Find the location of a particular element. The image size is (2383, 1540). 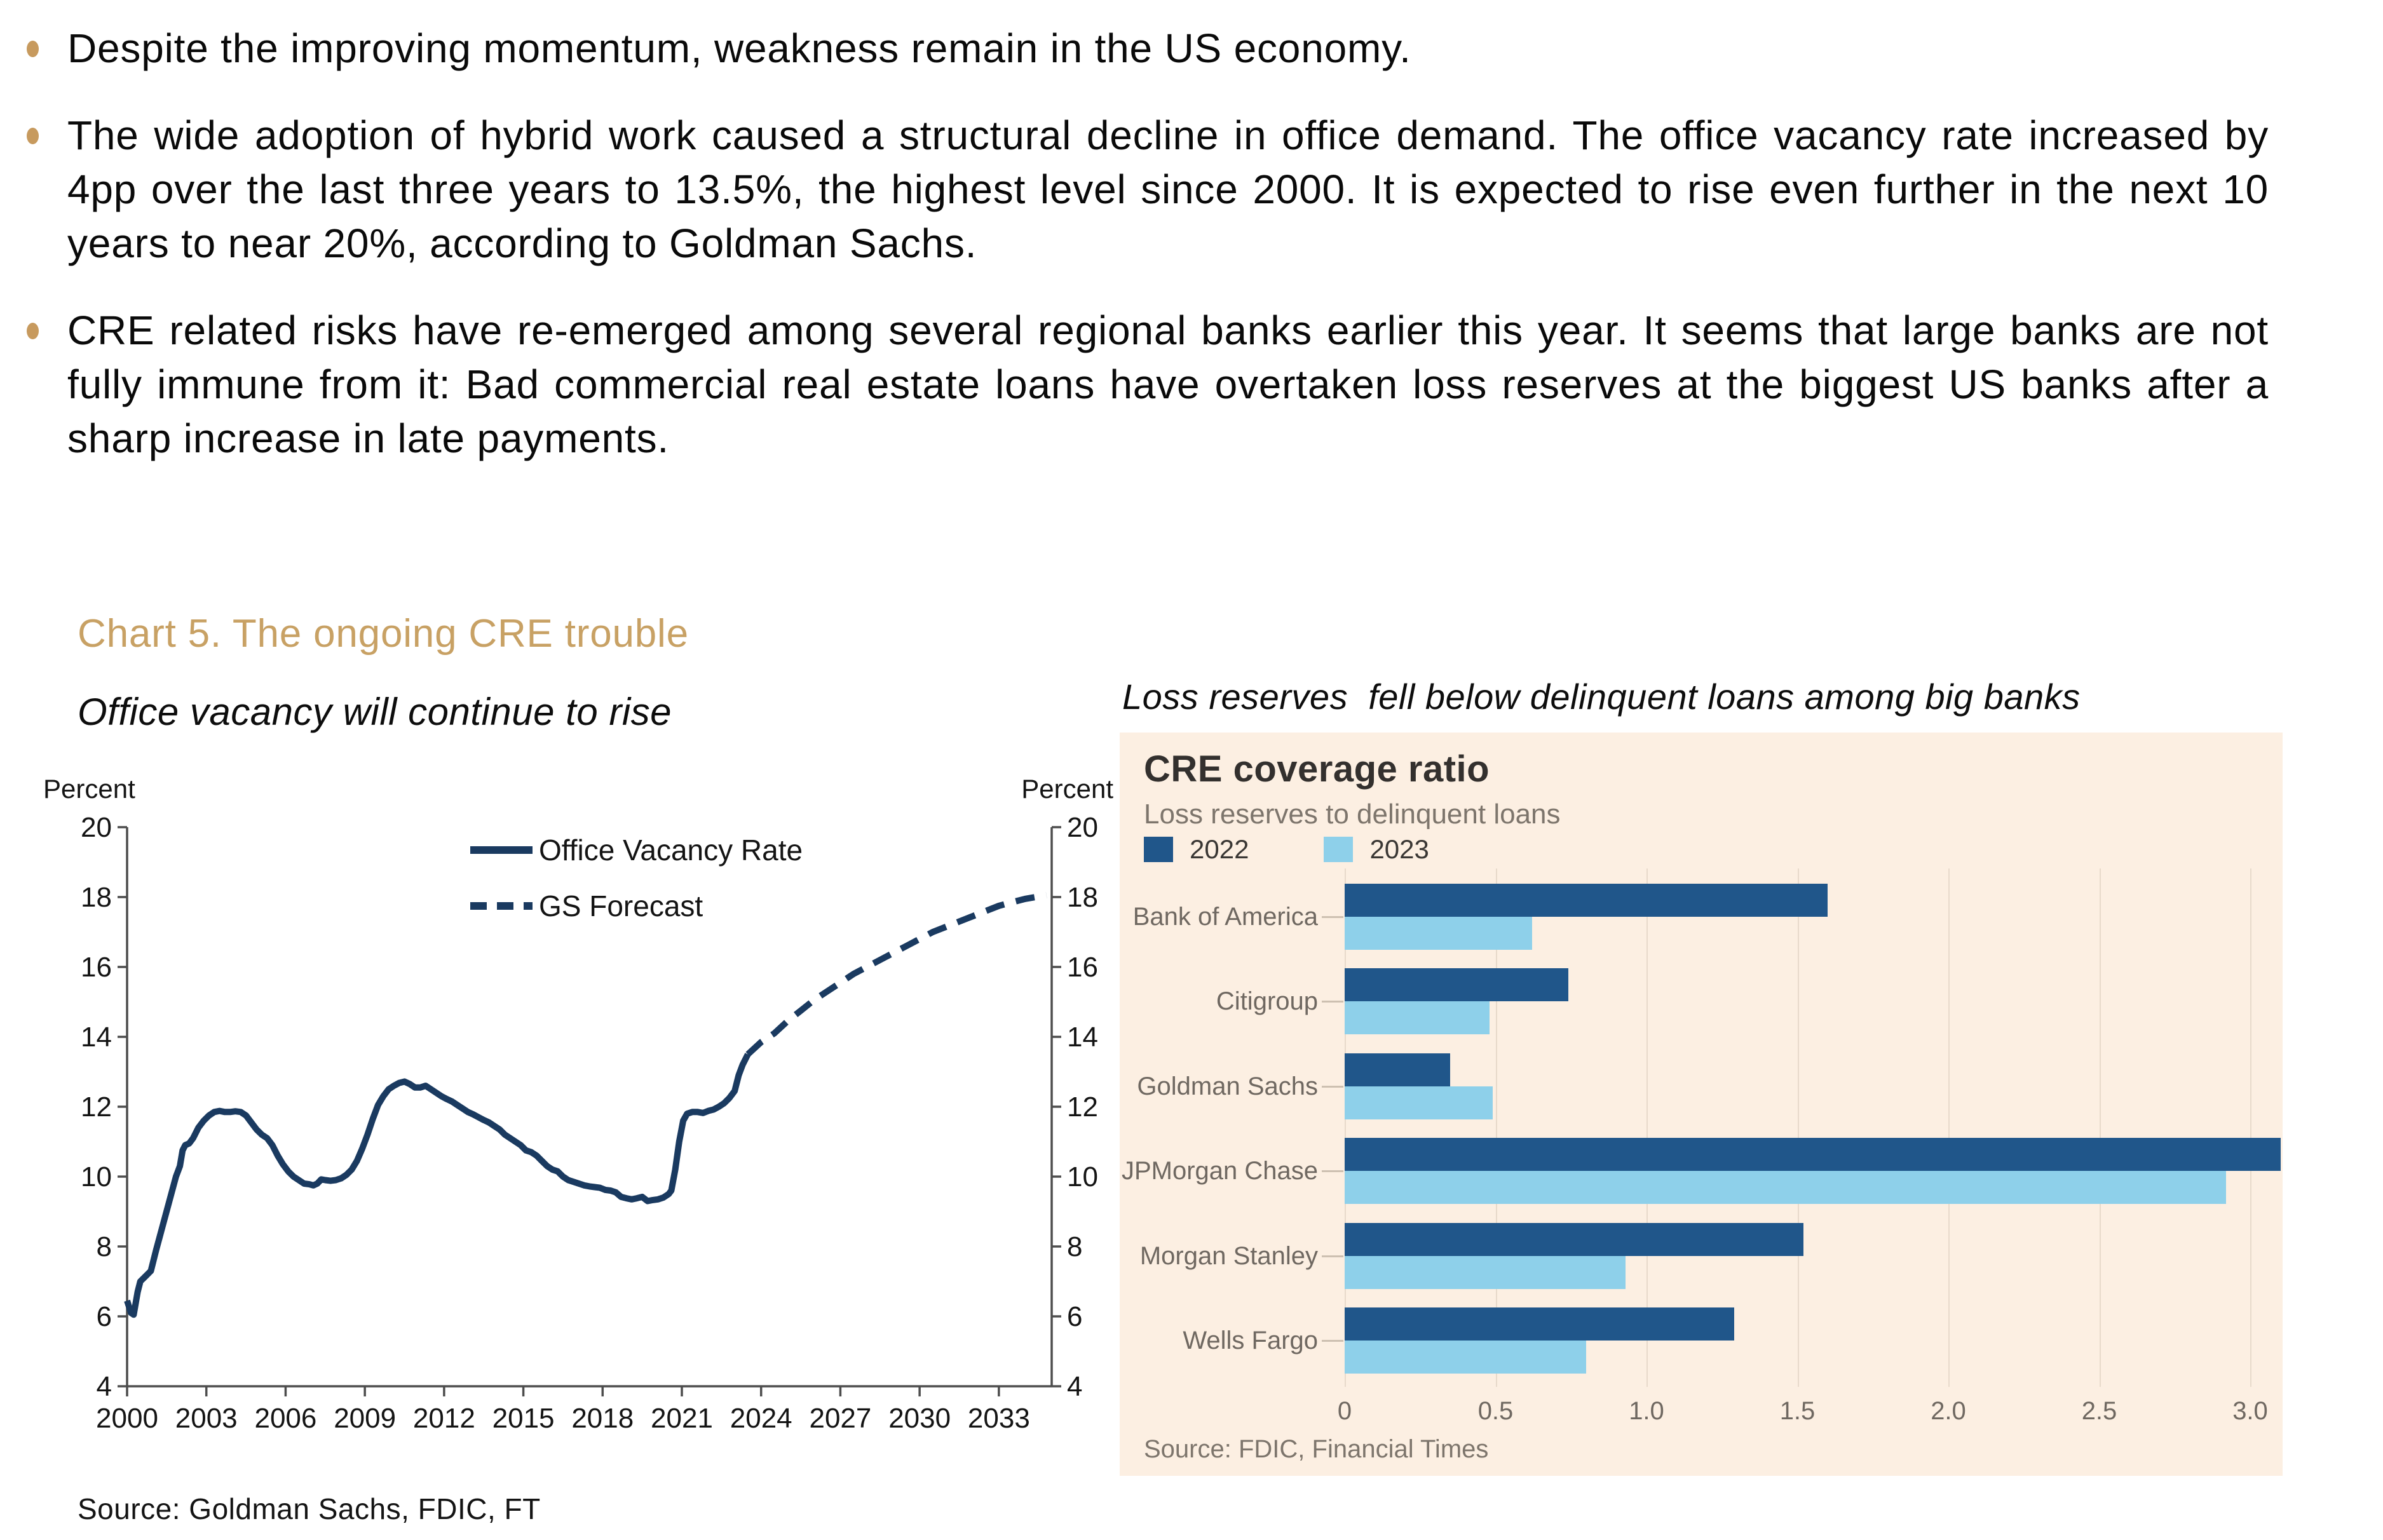

panel-source: Source: FDIC, Financial Times is located at coordinates (1316, 1449).